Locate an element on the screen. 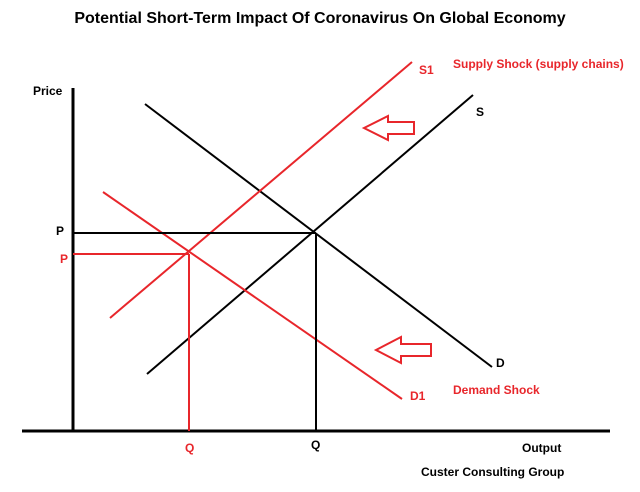 The image size is (640, 492). curve-label-d1: D1 is located at coordinates (418, 396).